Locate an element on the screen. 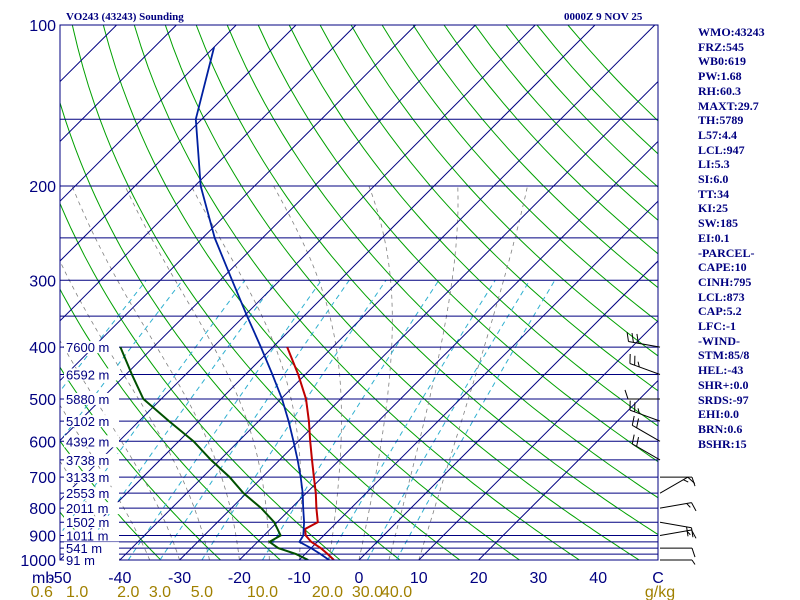 The image size is (800, 600). height-label: 91 m is located at coordinates (80, 560).